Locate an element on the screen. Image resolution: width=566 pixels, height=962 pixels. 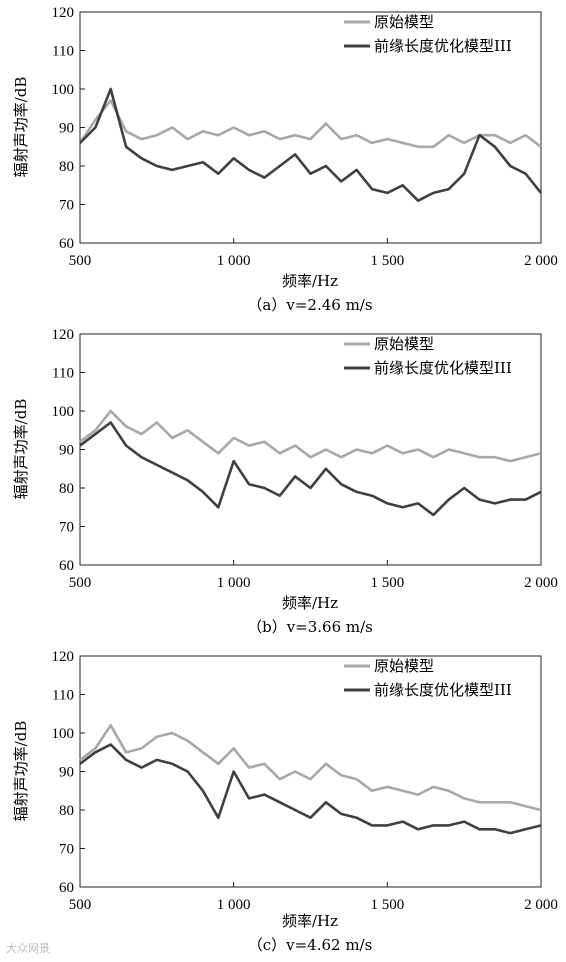
figure-caption: （b）v=3.66 m/s is located at coordinates (310, 627).